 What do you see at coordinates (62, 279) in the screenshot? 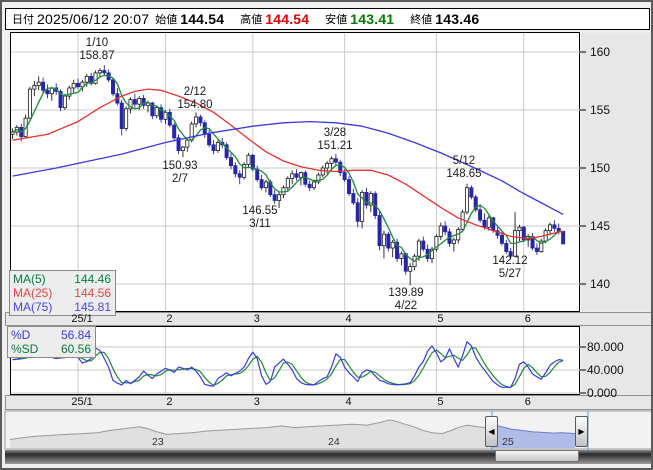
I see `legend-row: MA(5) 144.46` at bounding box center [62, 279].